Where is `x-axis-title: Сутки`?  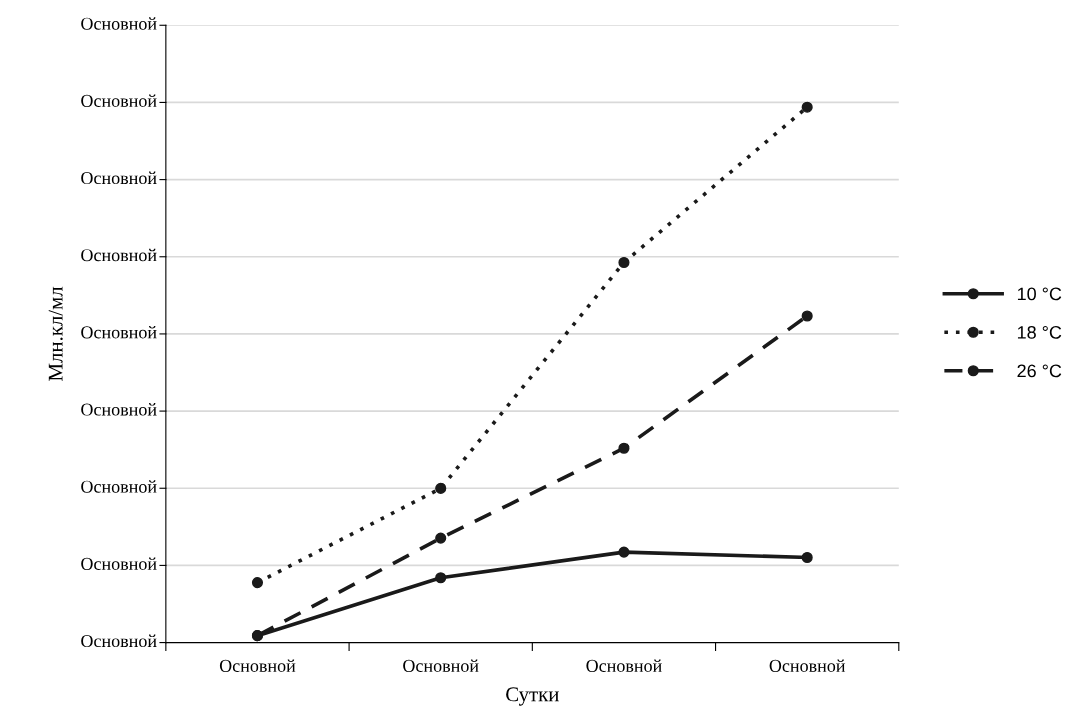
x-axis-title: Сутки is located at coordinates (532, 696).